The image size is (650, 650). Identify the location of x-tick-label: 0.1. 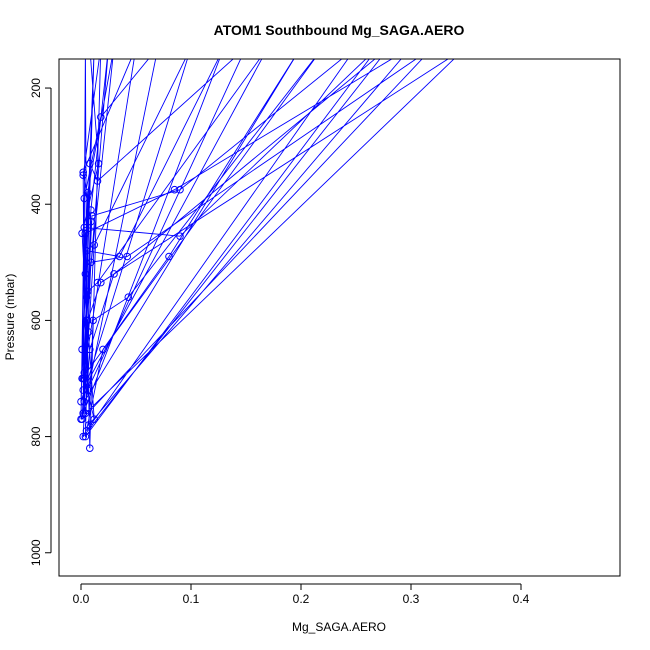
(191, 599).